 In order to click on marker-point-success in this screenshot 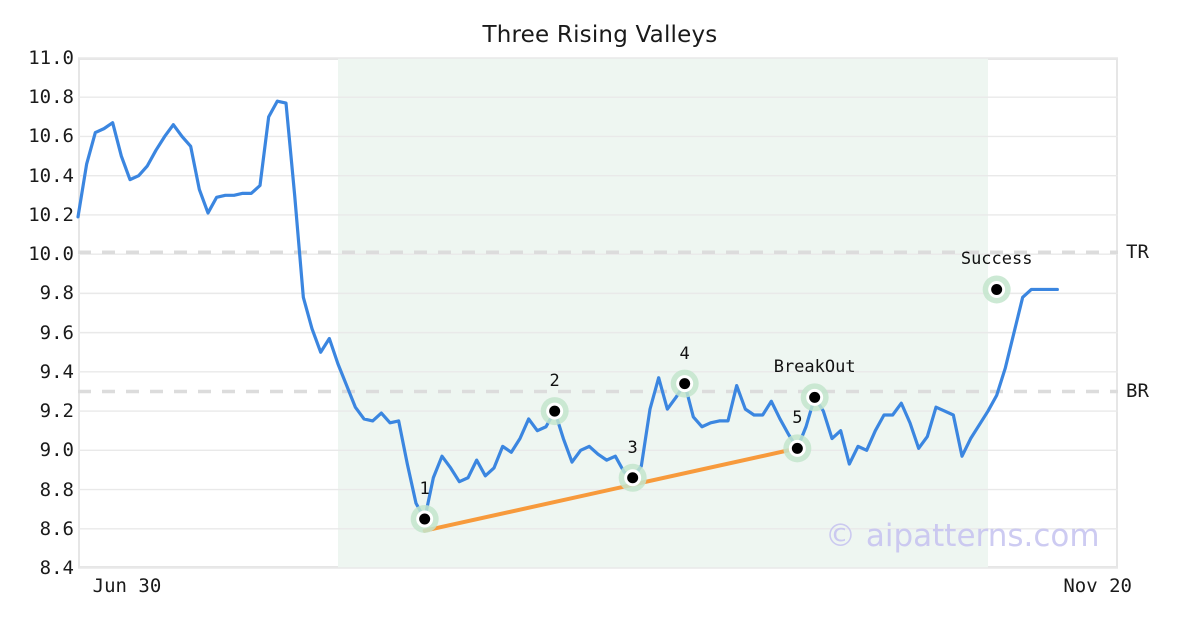, I will do `click(997, 289)`.